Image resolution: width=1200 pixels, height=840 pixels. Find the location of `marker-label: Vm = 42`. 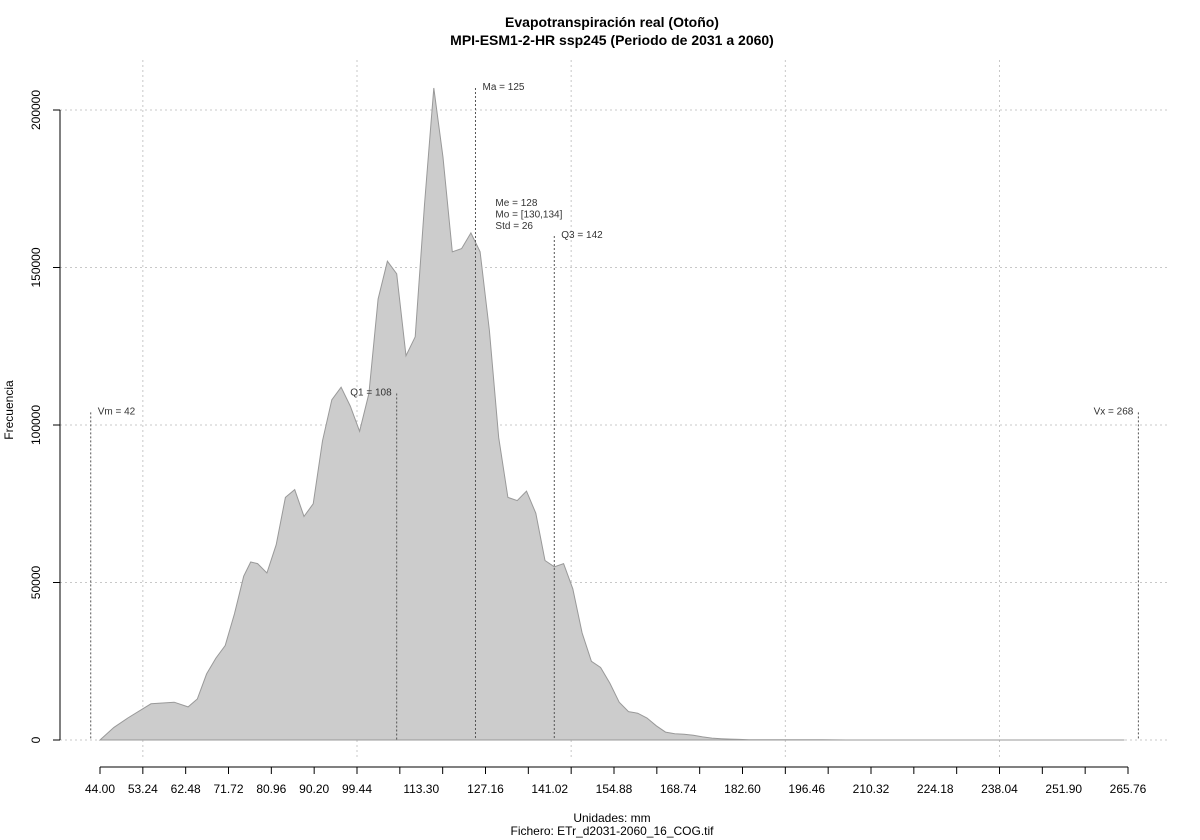

marker-label: Vm = 42 is located at coordinates (117, 411).